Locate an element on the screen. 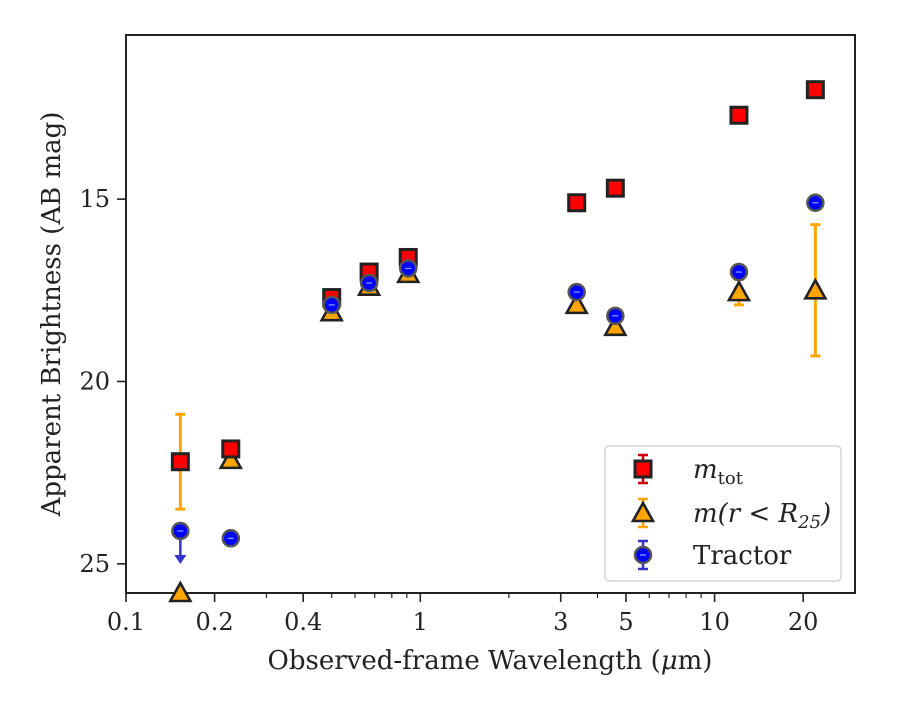  x-axis-title-text: Observed-frame Wavelength ( is located at coordinates (464, 661).